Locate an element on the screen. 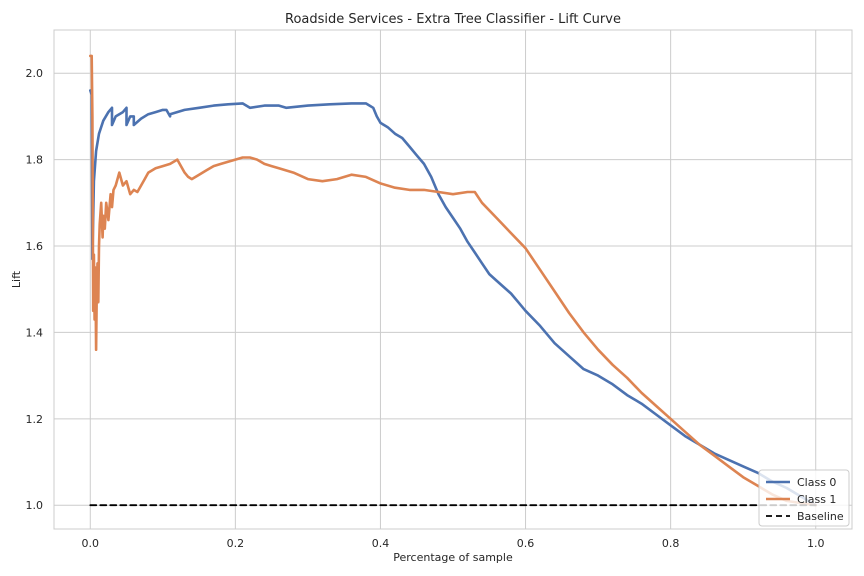 The width and height of the screenshot is (864, 576). legend-label: Class 0 is located at coordinates (816, 482).